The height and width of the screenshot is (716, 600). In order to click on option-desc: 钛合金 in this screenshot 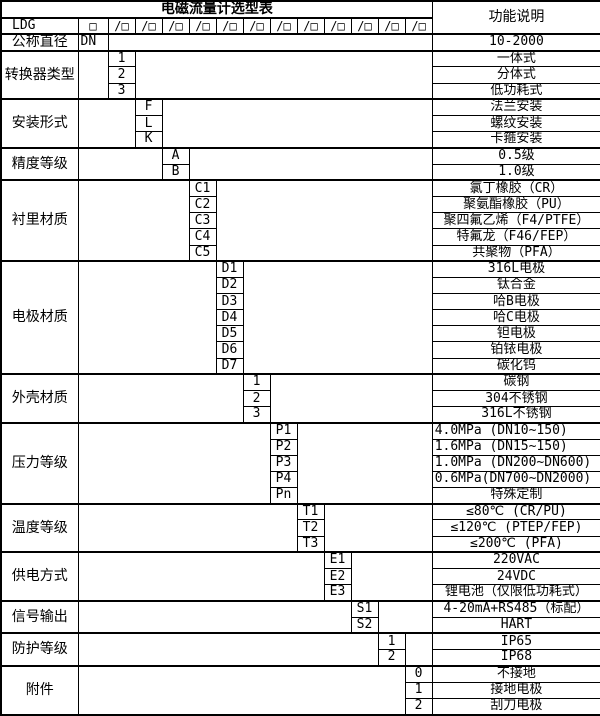, I will do `click(515, 285)`.